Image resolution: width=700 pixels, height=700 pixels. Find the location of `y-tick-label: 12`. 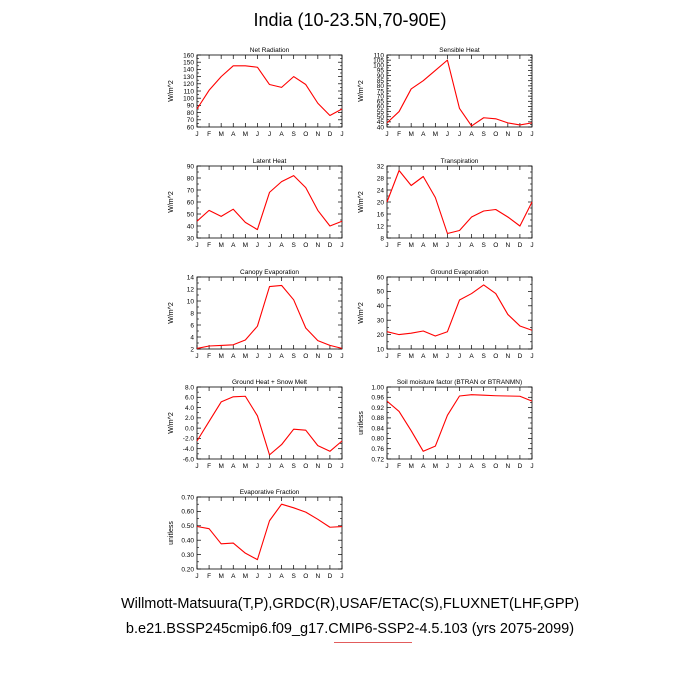

y-tick-label: 12 is located at coordinates (191, 289).